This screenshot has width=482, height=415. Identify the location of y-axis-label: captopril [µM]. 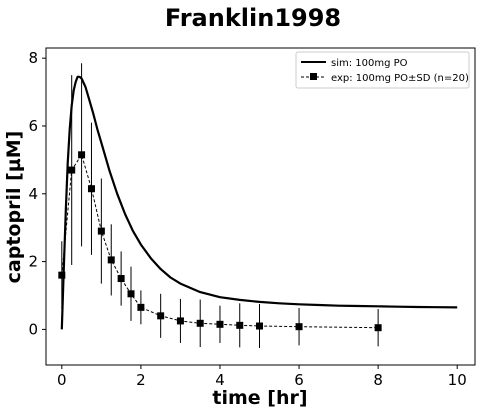
(14, 207).